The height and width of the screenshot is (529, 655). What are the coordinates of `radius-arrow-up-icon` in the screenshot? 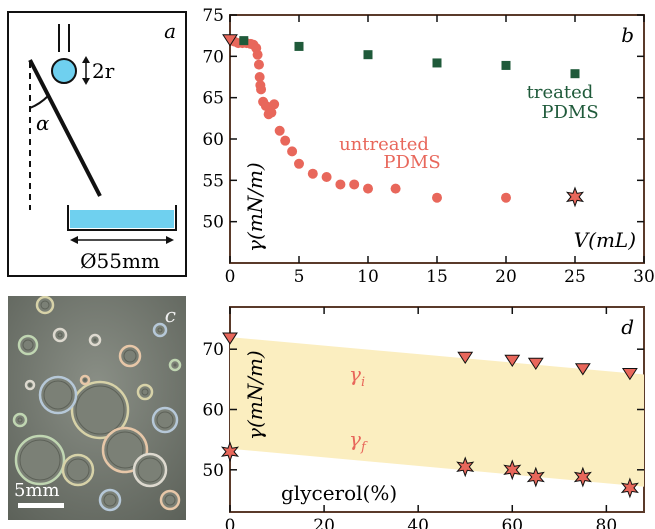 It's located at (86, 59).